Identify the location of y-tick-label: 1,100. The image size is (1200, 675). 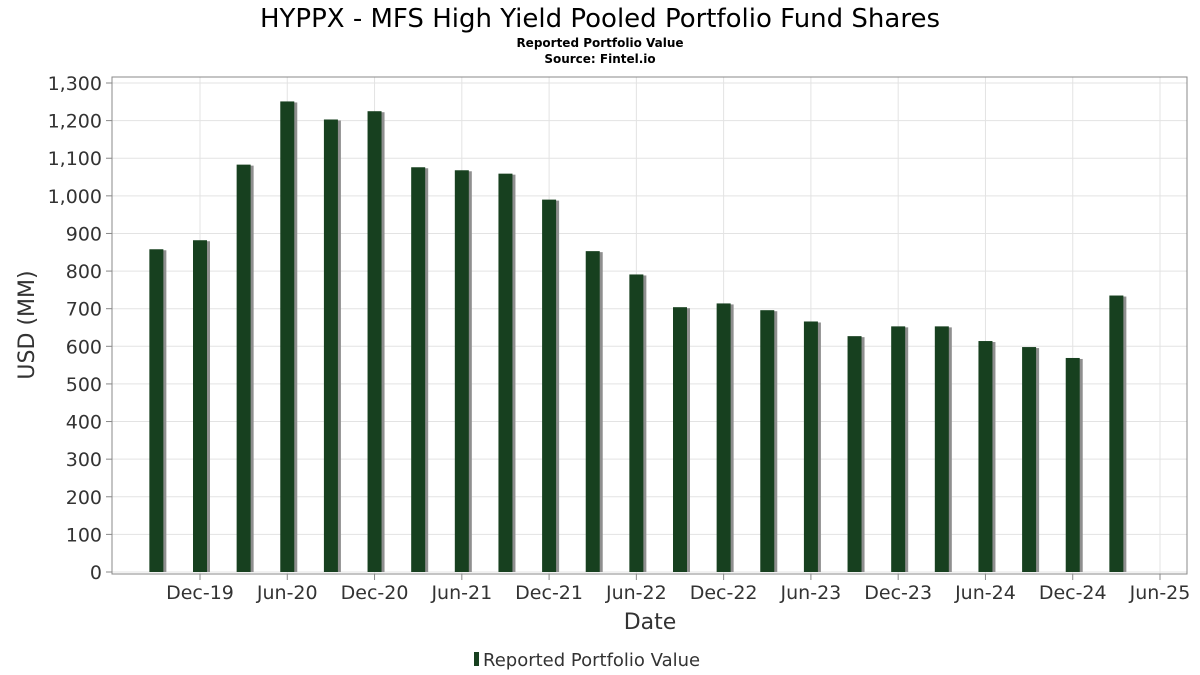
(75, 159).